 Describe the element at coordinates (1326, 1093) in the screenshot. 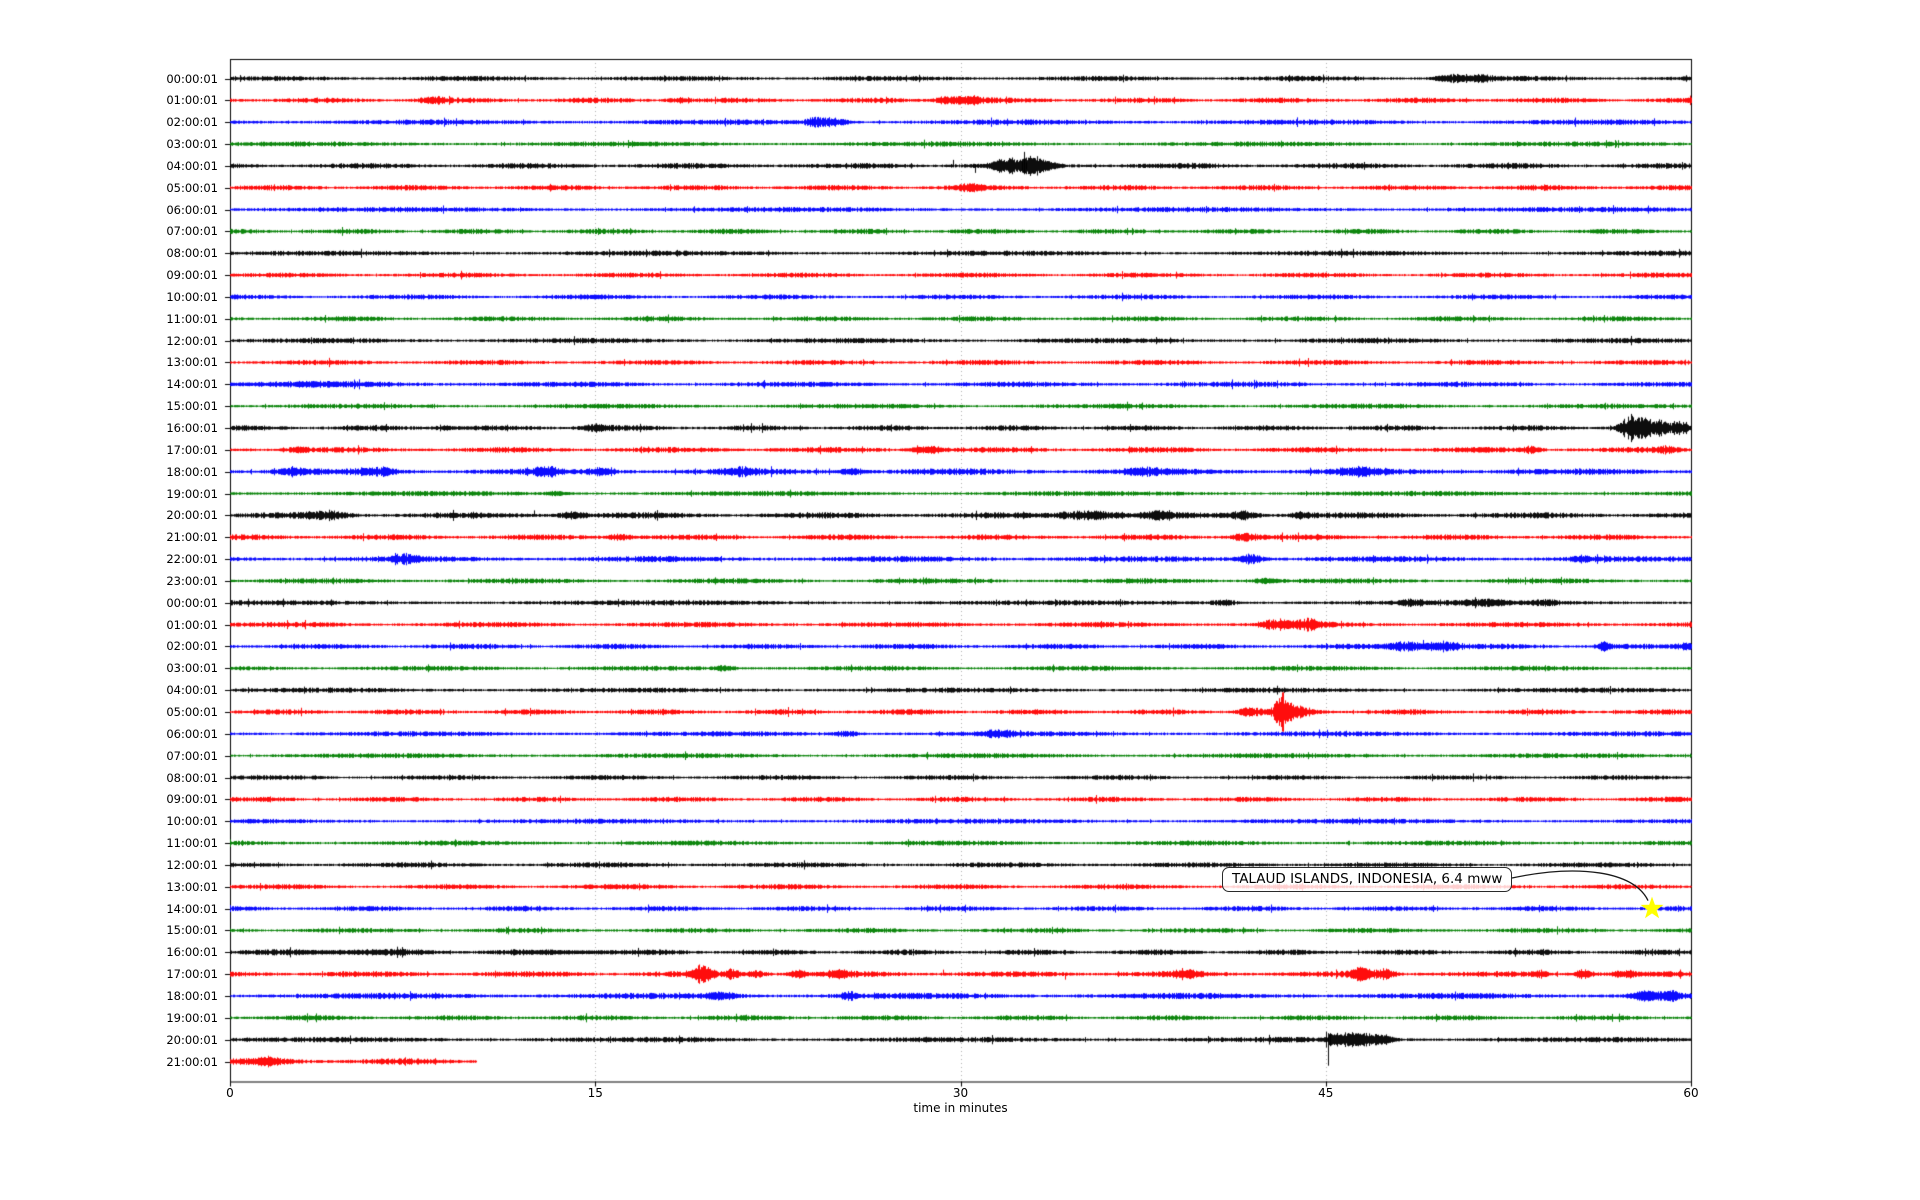

I see `x-tick-label: 45` at that location.